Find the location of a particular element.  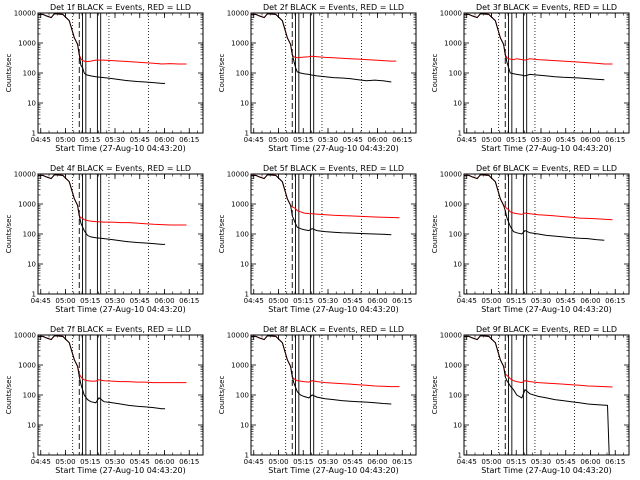

panel-title: Det 3f BLACK = Events, RED = LLD is located at coordinates (546, 7).